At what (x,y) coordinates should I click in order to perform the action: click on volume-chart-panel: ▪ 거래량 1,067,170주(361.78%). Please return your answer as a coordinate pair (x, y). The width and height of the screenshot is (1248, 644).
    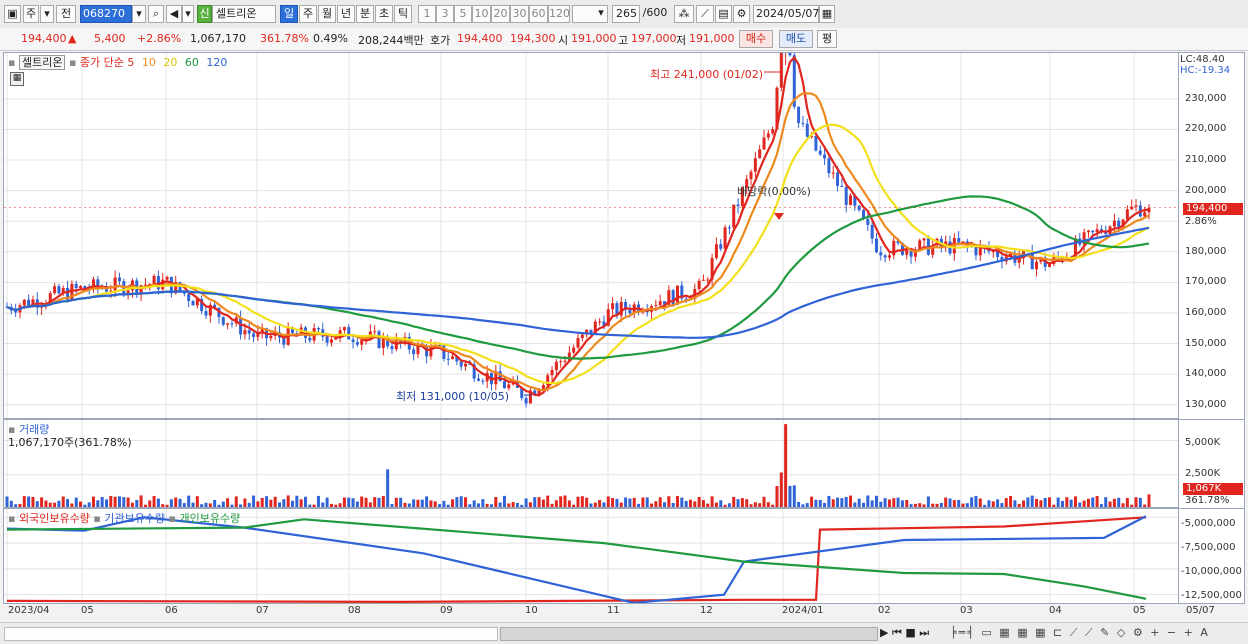
    Looking at the image, I should click on (591, 463).